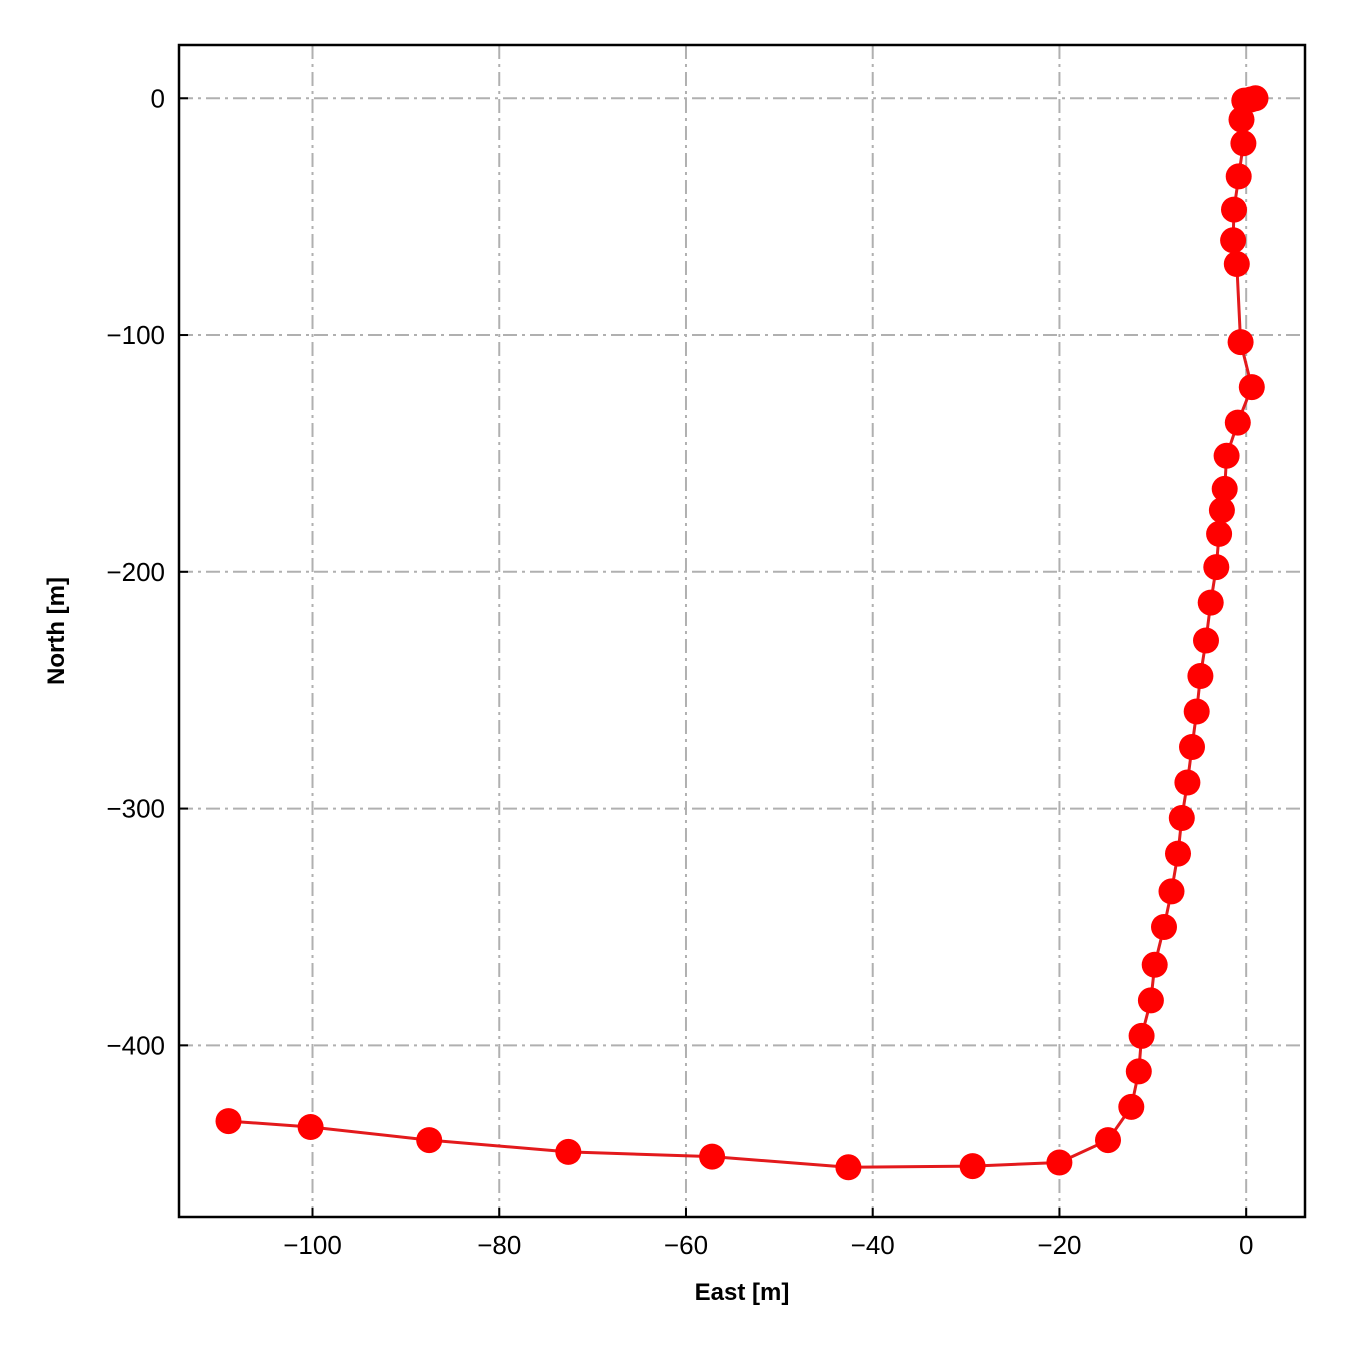 Image resolution: width=1350 pixels, height=1350 pixels. Describe the element at coordinates (135, 572) in the screenshot. I see `y-tick-label: −200` at that location.